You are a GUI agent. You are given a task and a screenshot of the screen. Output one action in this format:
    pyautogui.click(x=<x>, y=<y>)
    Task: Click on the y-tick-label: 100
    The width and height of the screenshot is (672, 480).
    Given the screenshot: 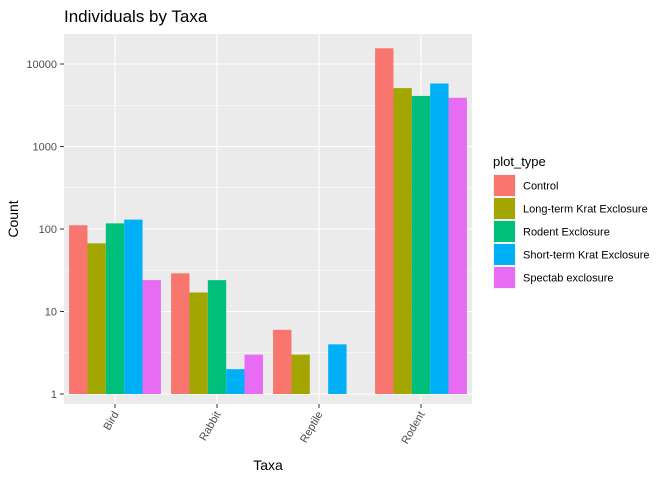 What is the action you would take?
    pyautogui.click(x=48, y=230)
    